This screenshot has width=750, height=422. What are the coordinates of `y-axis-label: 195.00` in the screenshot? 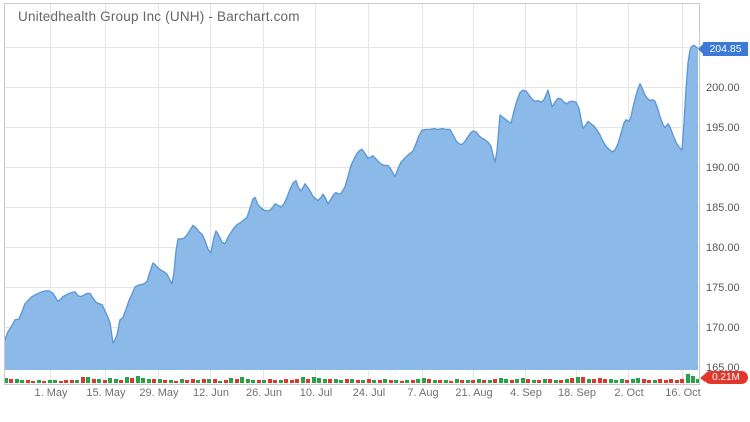 It's located at (723, 128).